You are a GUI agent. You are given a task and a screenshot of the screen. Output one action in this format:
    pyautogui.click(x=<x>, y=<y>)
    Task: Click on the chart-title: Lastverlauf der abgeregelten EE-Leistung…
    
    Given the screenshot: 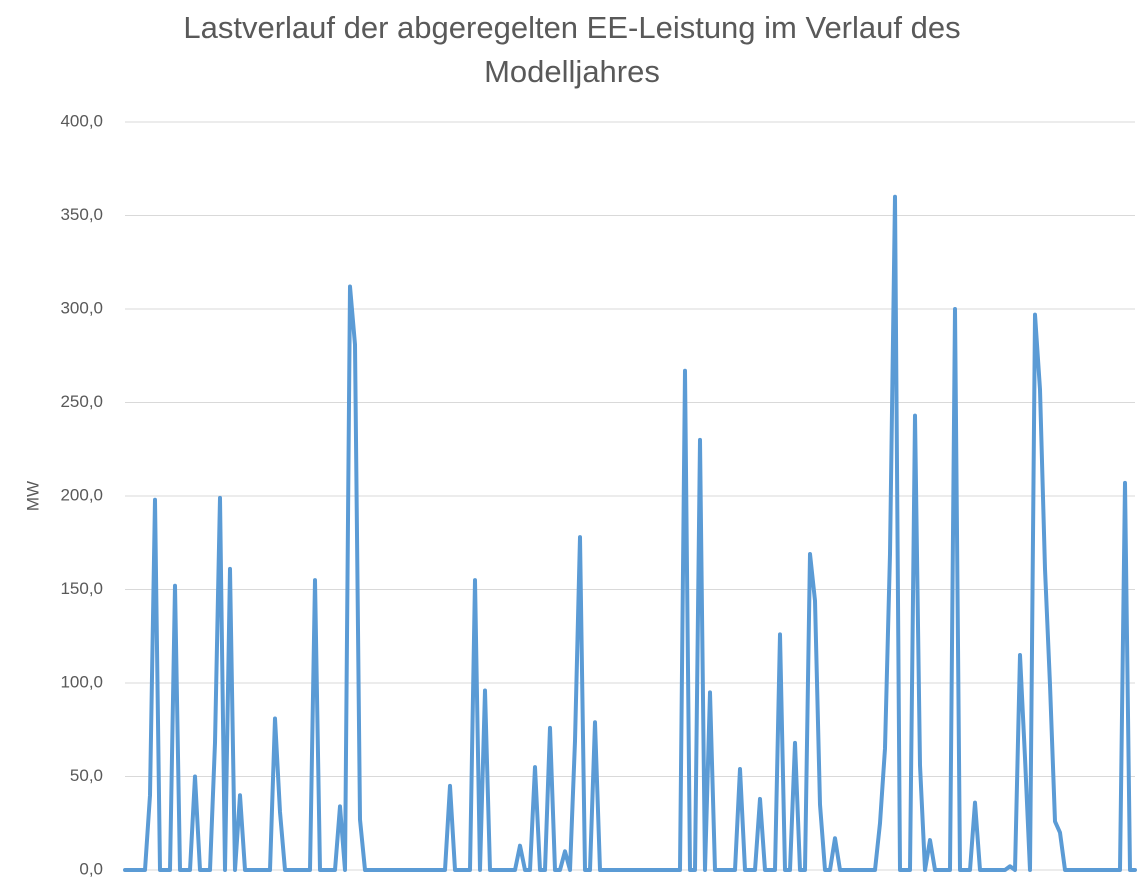 What is the action you would take?
    pyautogui.click(x=572, y=49)
    